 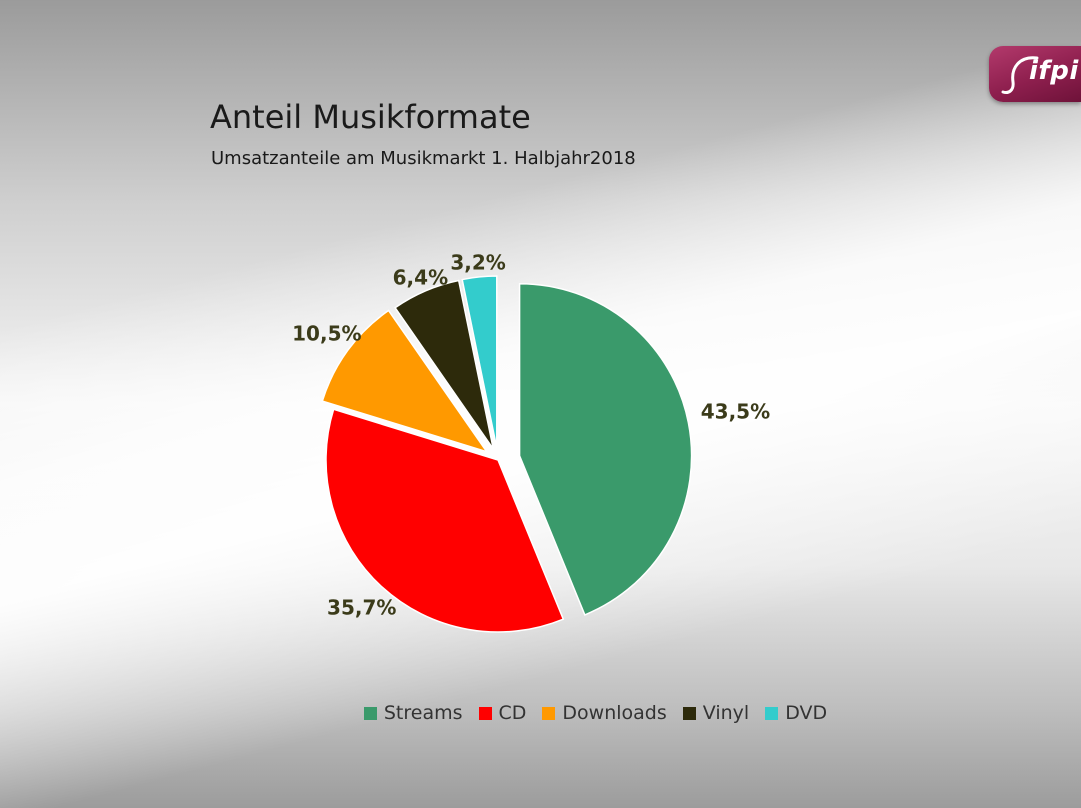 What do you see at coordinates (444, 364) in the screenshot?
I see `pie-slice-vinyl` at bounding box center [444, 364].